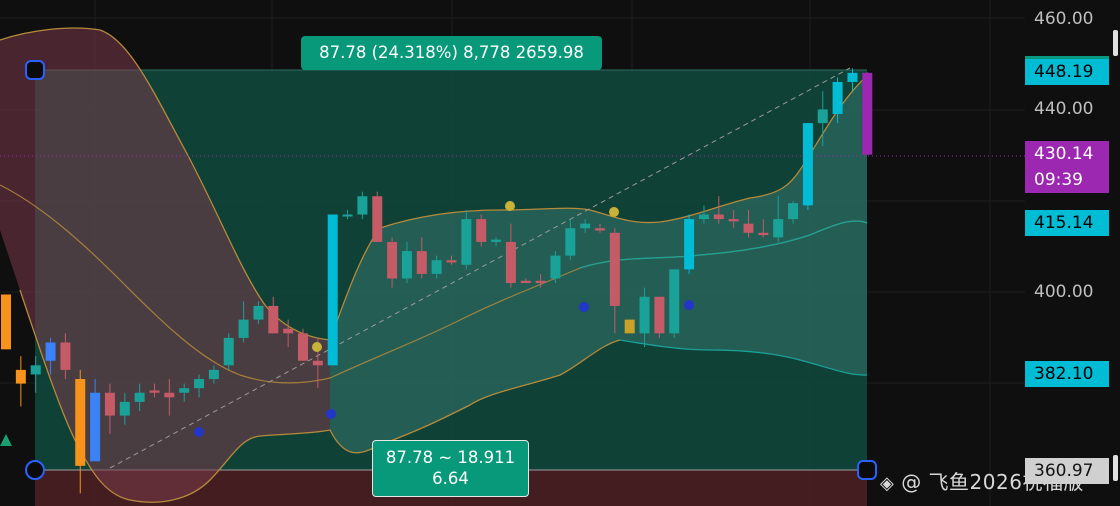 The width and height of the screenshot is (1120, 506). What do you see at coordinates (1067, 71) in the screenshot?
I see `price-label: 448.19` at bounding box center [1067, 71].